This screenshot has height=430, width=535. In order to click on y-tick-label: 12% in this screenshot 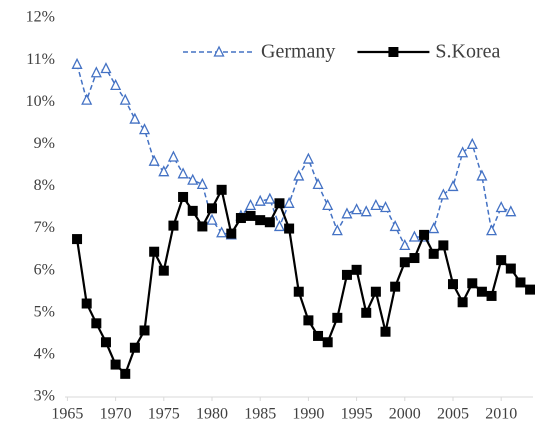, I will do `click(40, 17)`.